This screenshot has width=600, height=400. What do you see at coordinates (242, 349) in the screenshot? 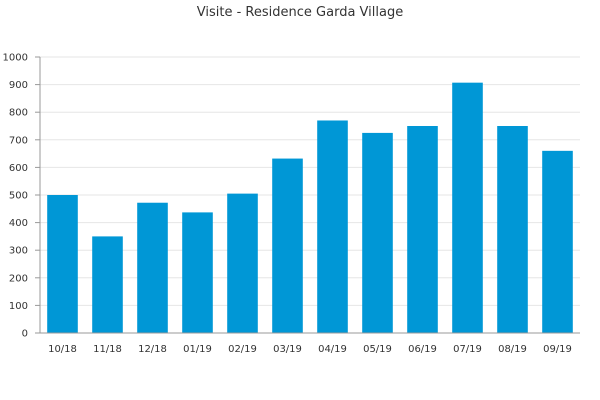
I see `x-tick-label: 02/19` at bounding box center [242, 349].